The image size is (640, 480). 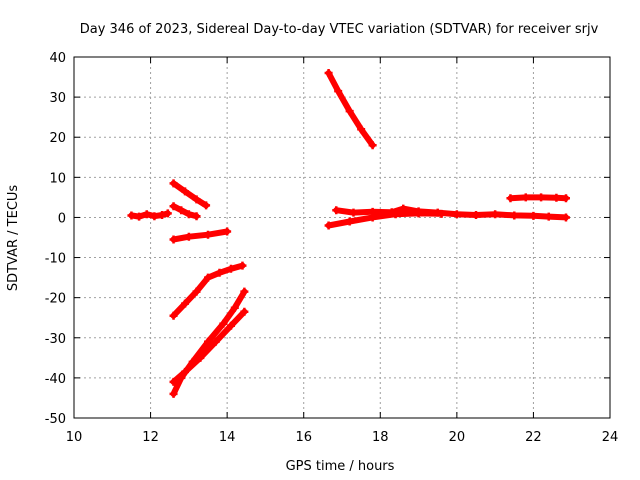 What do you see at coordinates (610, 437) in the screenshot?
I see `x-tick-label: 24` at bounding box center [610, 437].